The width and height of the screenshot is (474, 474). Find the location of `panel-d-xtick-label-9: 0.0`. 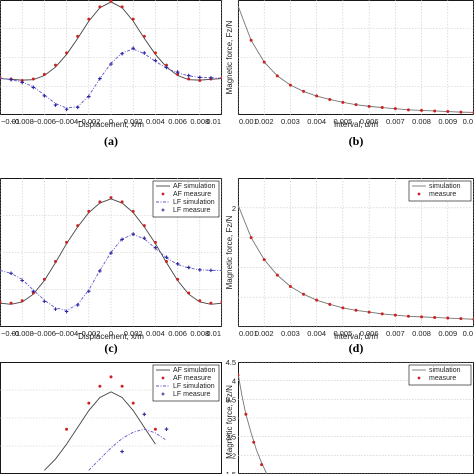

panel-d-xtick-label-9: 0.0 is located at coordinates (468, 333).